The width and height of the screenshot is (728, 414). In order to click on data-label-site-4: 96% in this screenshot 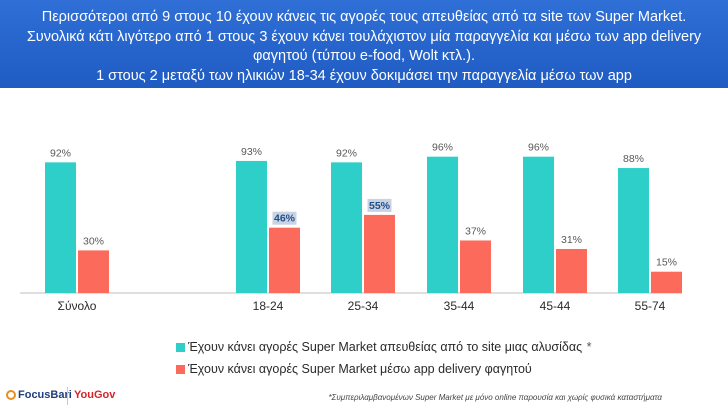, I will do `click(538, 148)`.